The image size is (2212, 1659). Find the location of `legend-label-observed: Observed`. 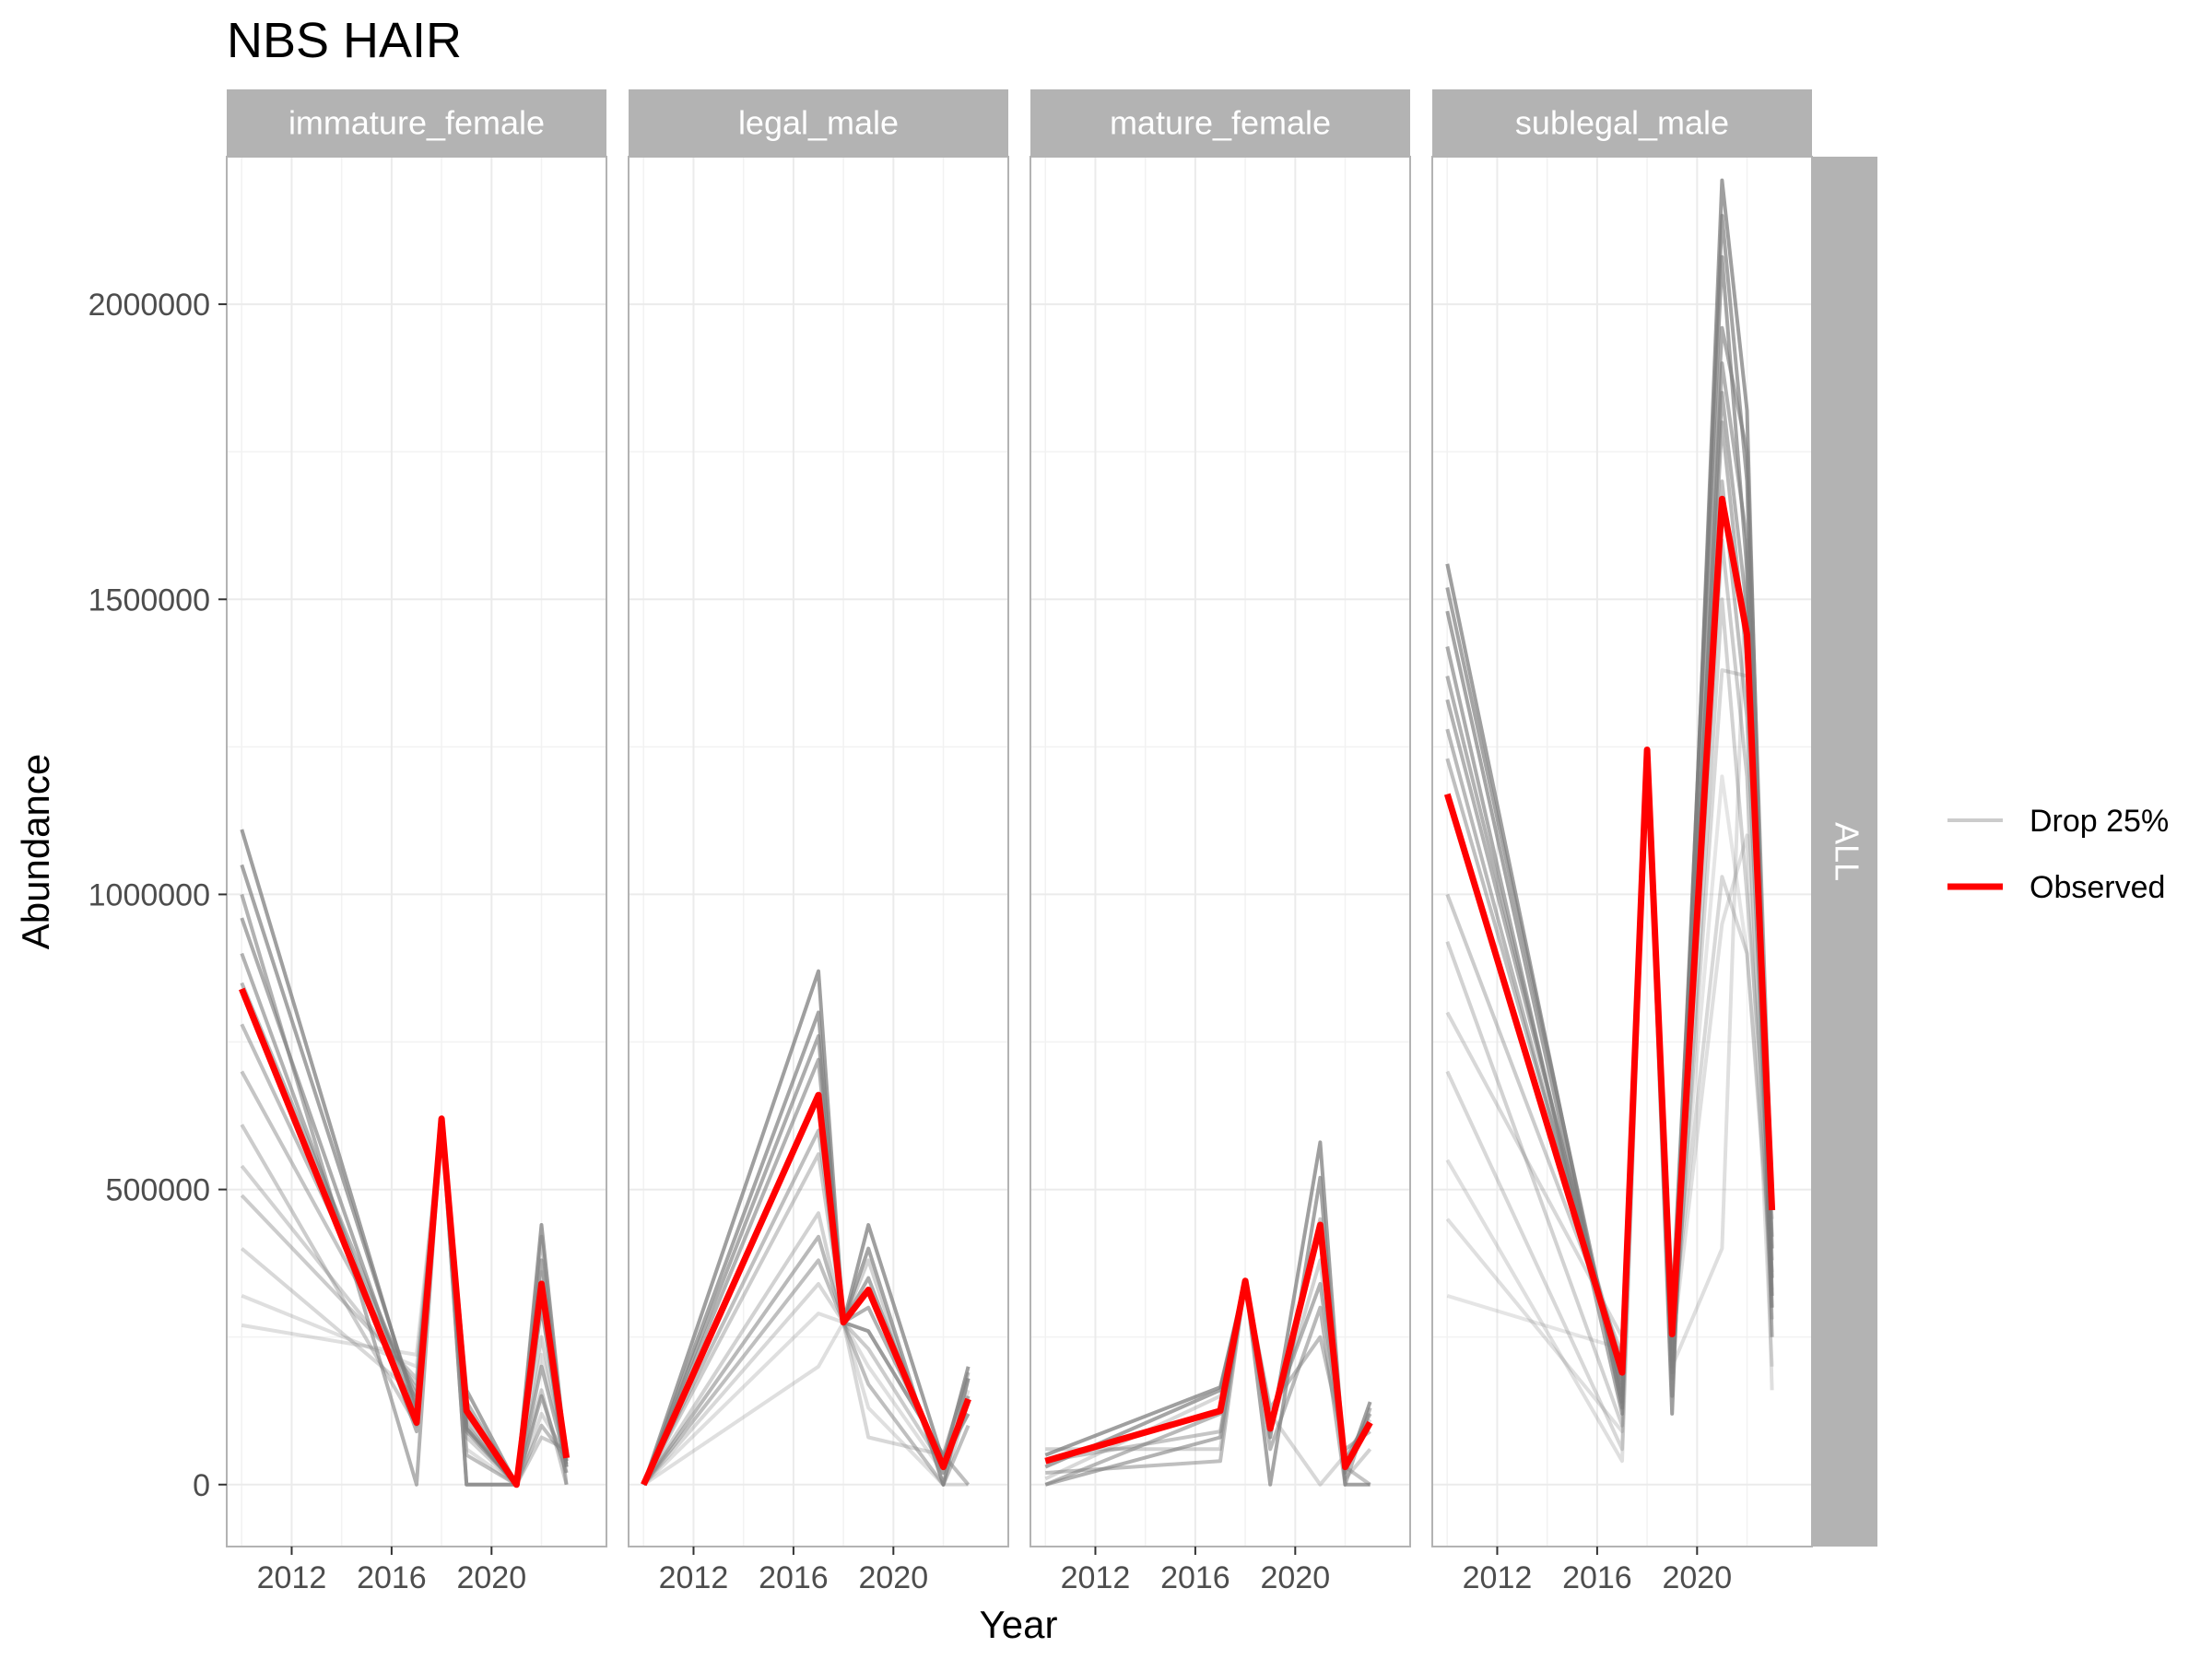

legend-label-observed: Observed is located at coordinates (2097, 887).